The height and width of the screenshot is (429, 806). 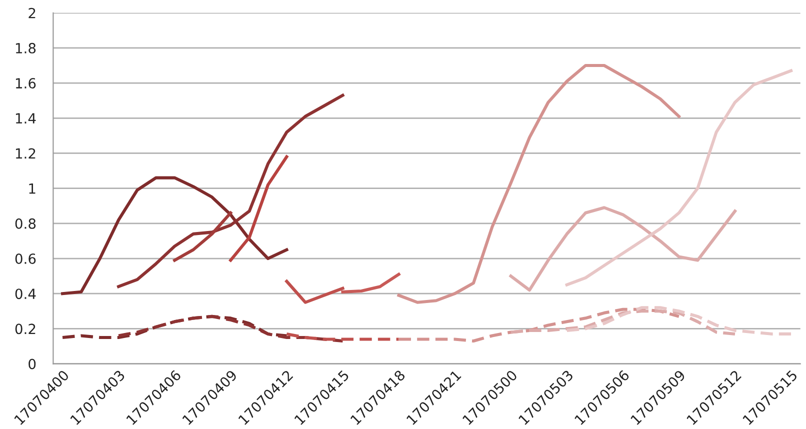 I want to click on y-tick-label: 1, so click(x=32, y=188).